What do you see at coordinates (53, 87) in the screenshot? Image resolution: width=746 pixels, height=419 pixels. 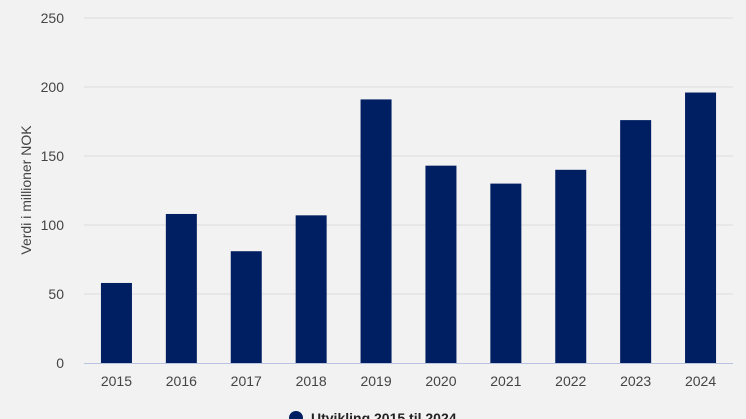 I see `y-tick-label: 200` at bounding box center [53, 87].